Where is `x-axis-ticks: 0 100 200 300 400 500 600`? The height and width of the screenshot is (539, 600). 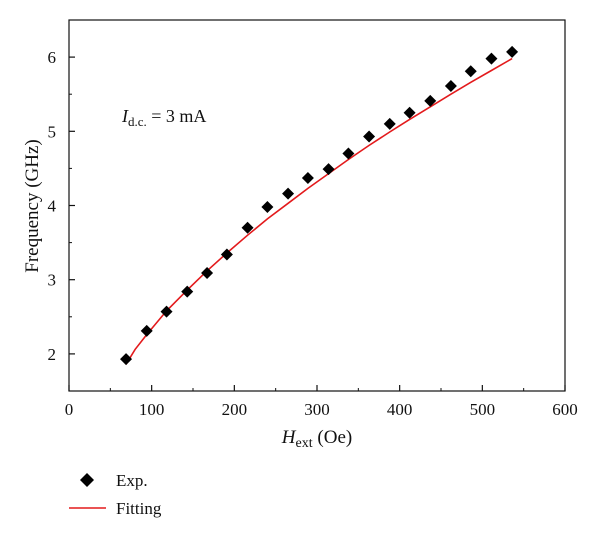 x-axis-ticks: 0 100 200 300 400 500 600 is located at coordinates (321, 402).